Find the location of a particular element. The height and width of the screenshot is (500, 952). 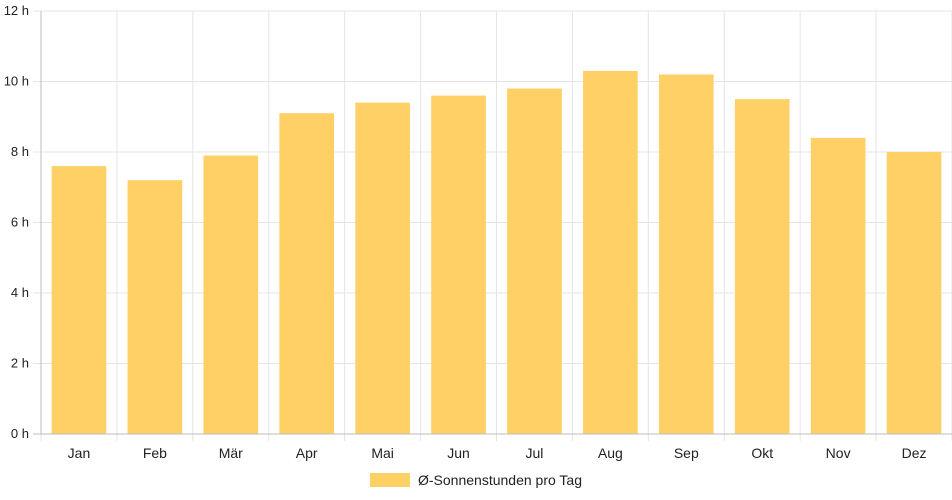

y-tick-label: 12 h is located at coordinates (16, 10).